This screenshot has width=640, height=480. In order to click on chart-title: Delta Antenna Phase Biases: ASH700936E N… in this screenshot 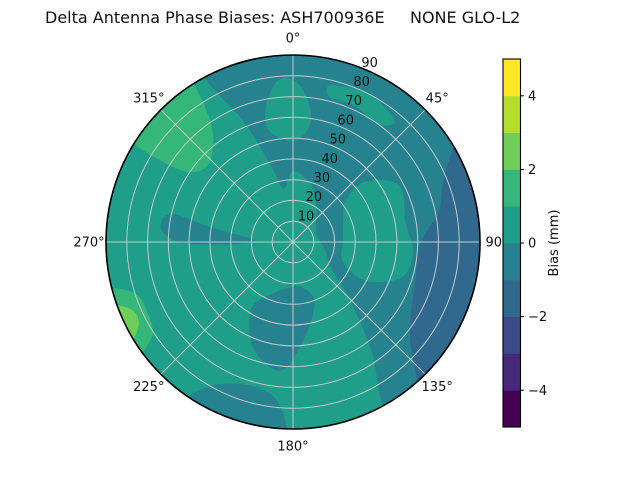, I will do `click(282, 17)`.